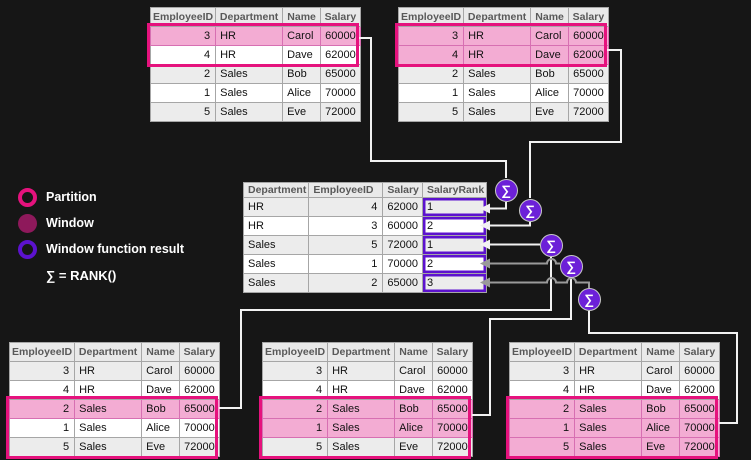  I want to click on window-row: 4 HR Dave 62000, so click(503, 55).